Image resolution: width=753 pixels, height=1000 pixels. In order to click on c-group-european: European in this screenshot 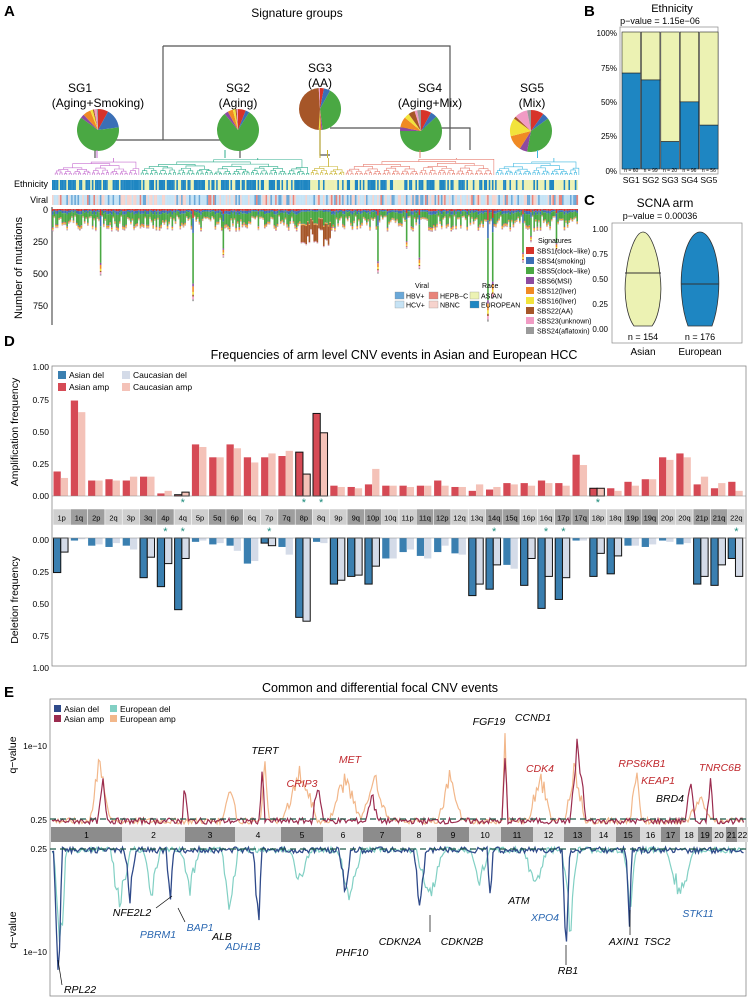, I will do `click(699, 352)`.